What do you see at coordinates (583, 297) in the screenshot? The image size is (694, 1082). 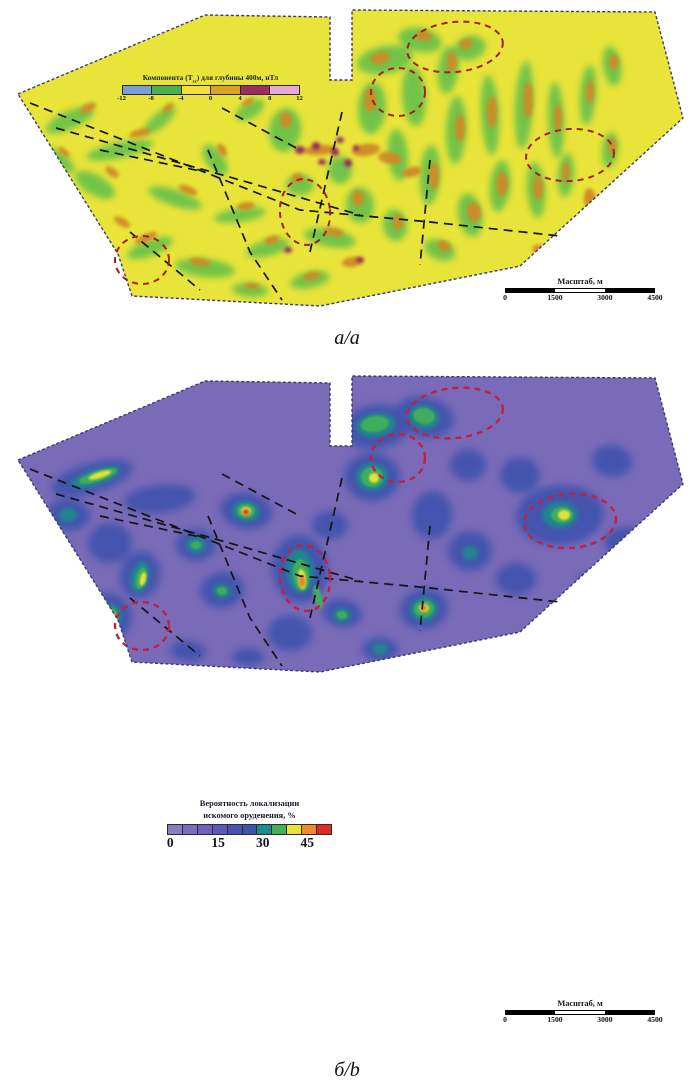 I see `scalebar-a-ticks: 0 1500 3000 4500` at bounding box center [583, 297].